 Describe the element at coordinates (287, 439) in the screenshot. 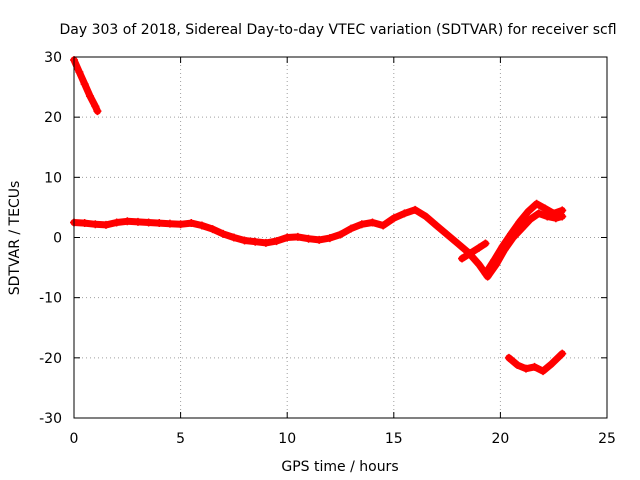

I see `x-tick-label: 10` at that location.